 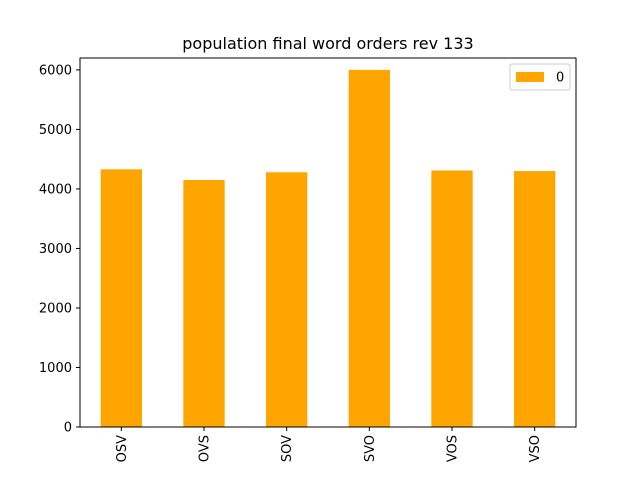 I want to click on y-tick-label: 6000, so click(x=55, y=70).